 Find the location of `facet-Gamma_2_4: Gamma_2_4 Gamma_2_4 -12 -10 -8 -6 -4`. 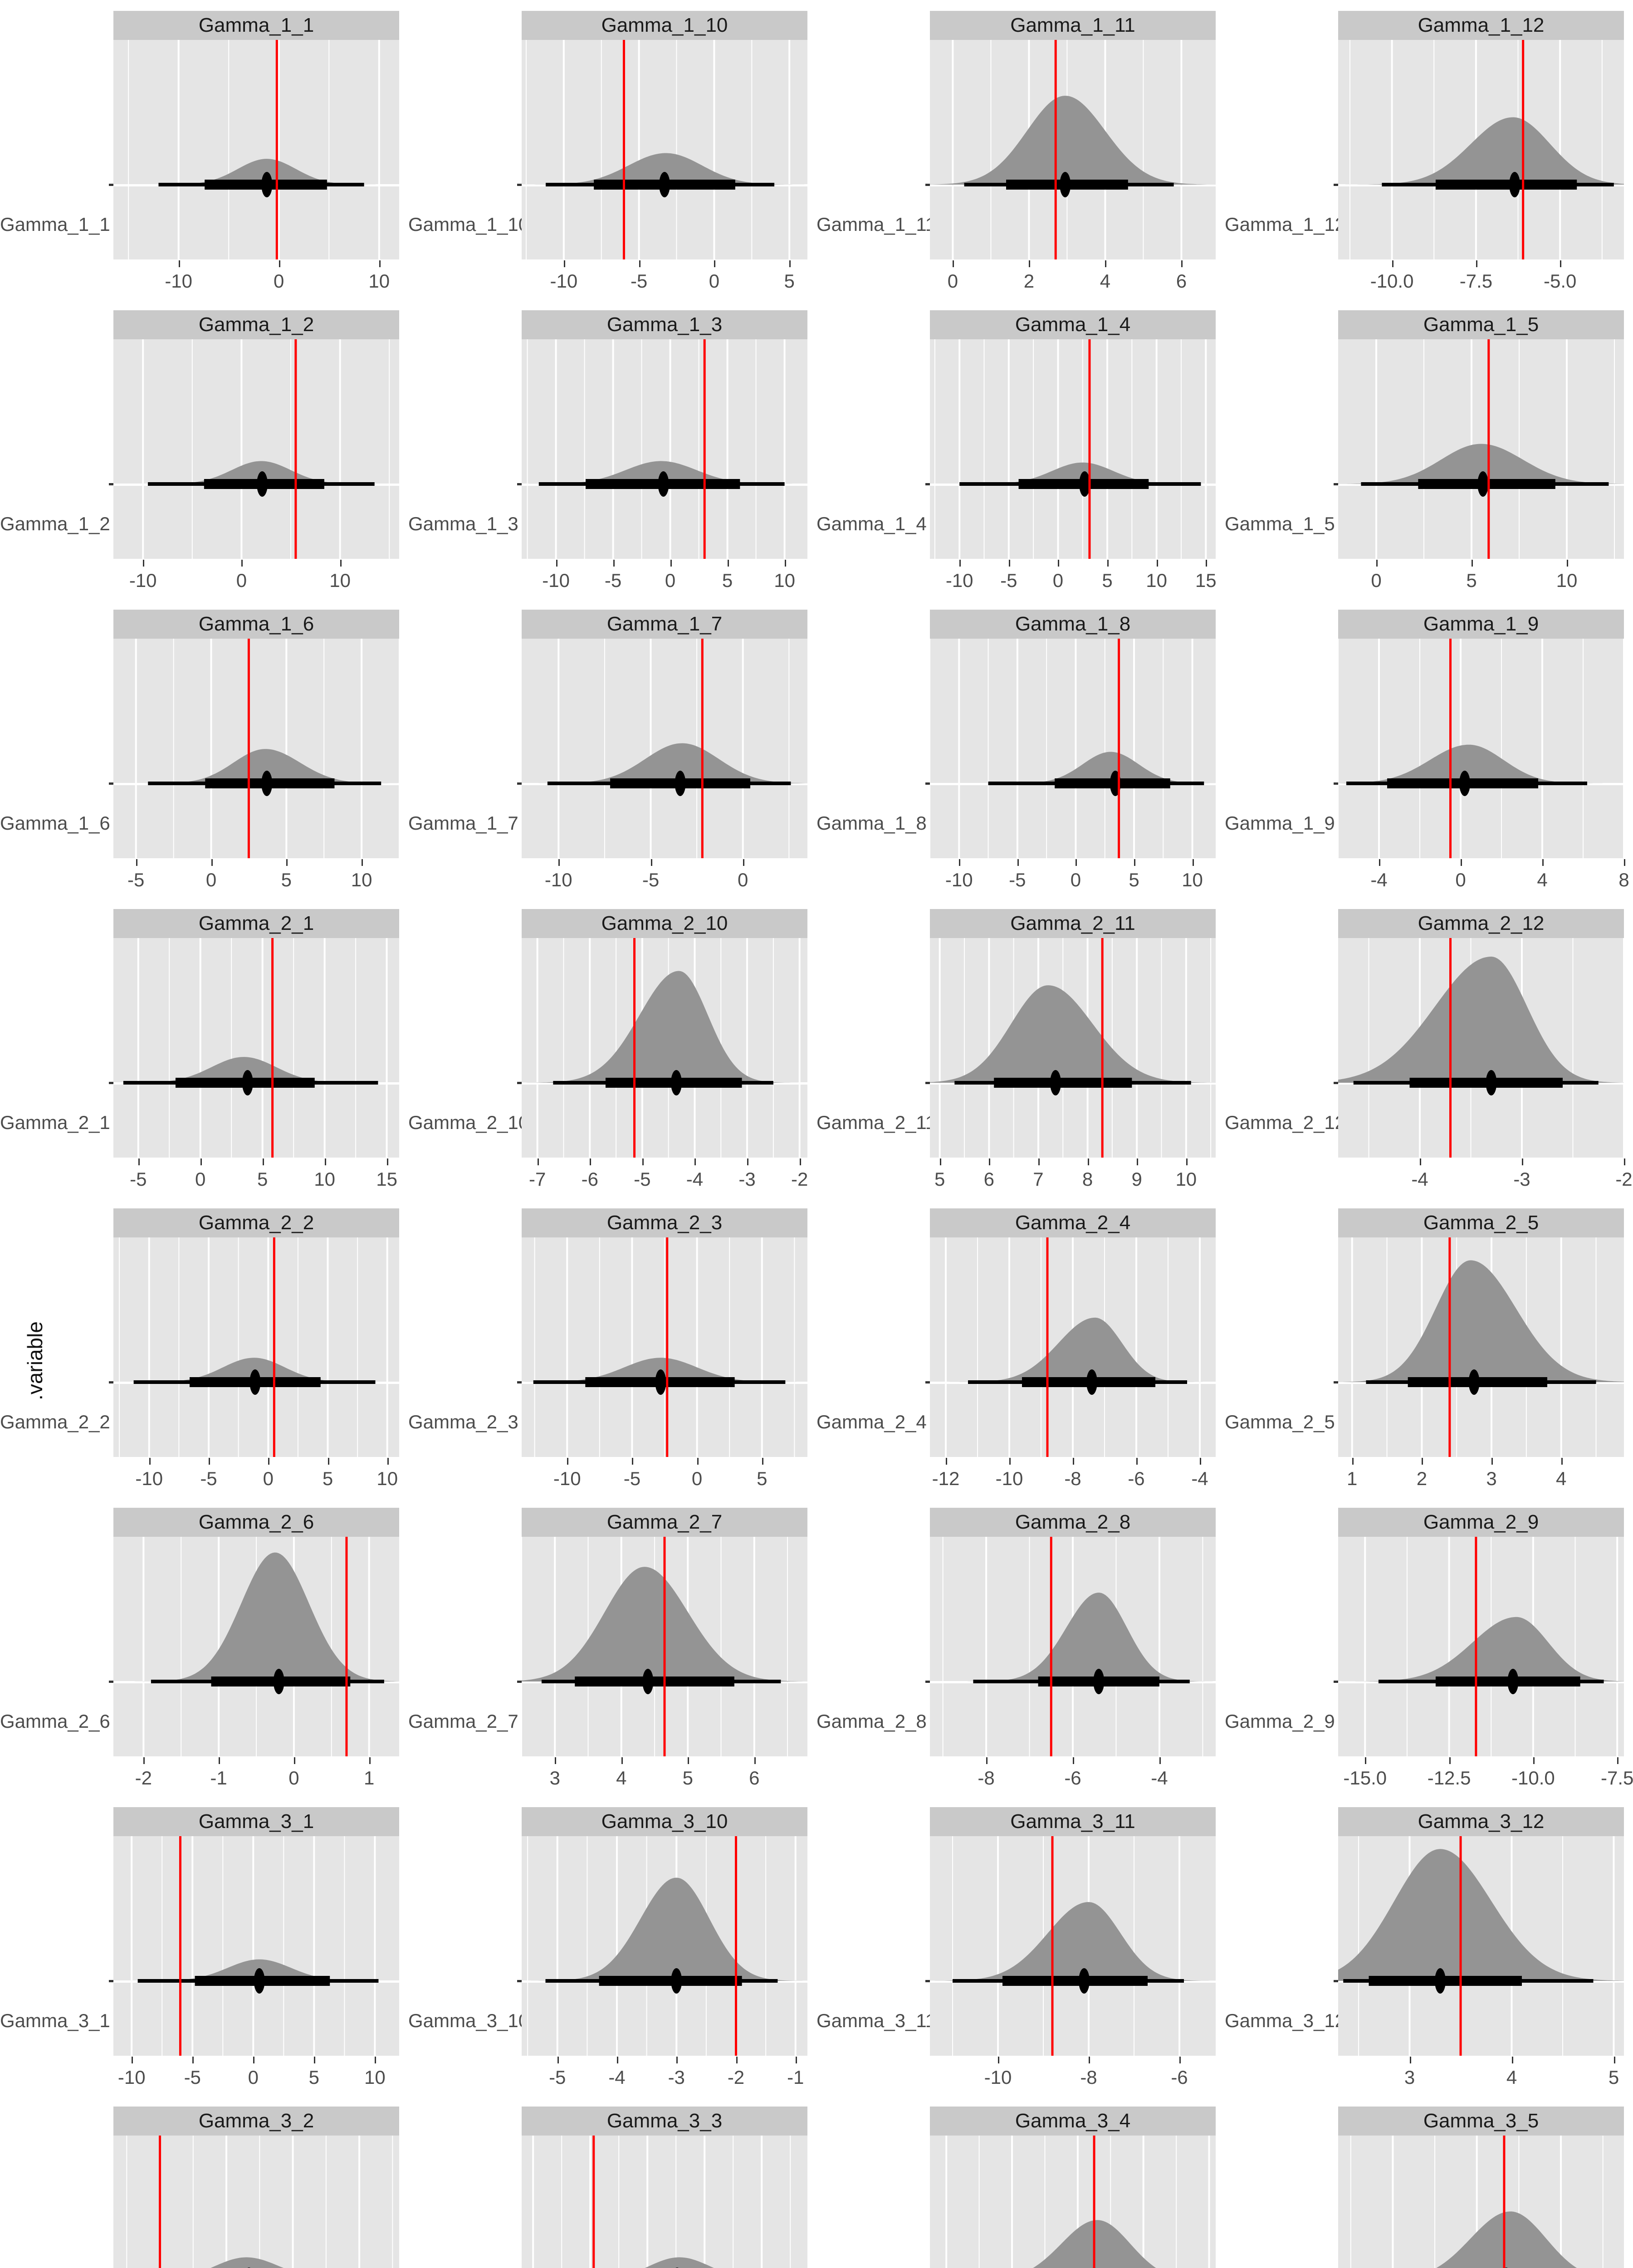

facet-Gamma_2_4: Gamma_2_4 Gamma_2_4 -12 -10 -8 -6 -4 is located at coordinates (1020, 1348).